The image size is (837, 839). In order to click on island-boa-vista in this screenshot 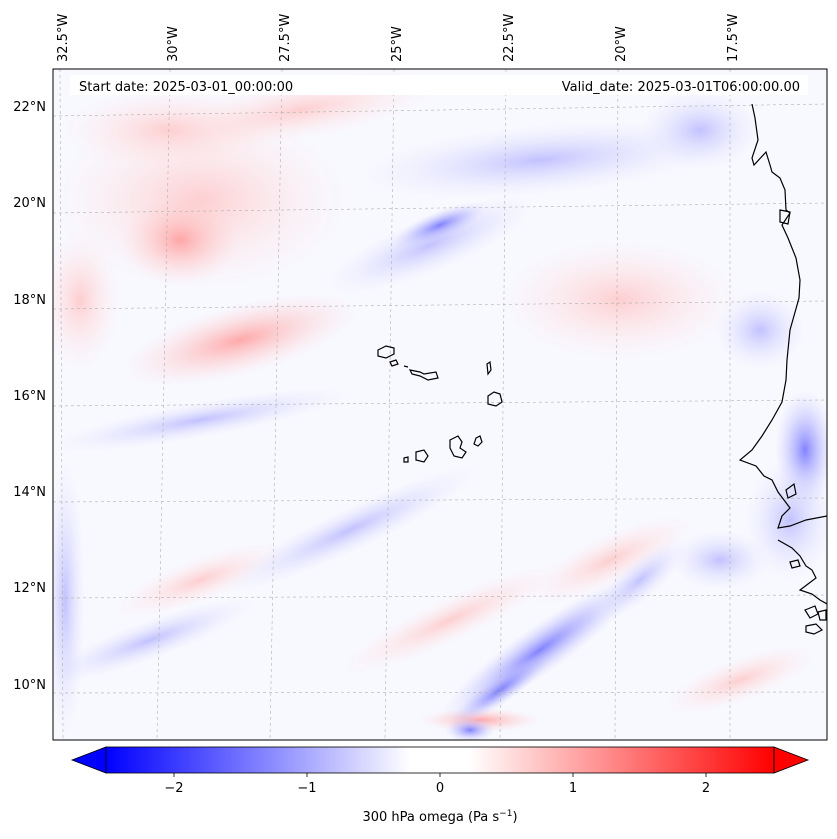, I will do `click(495, 399)`.